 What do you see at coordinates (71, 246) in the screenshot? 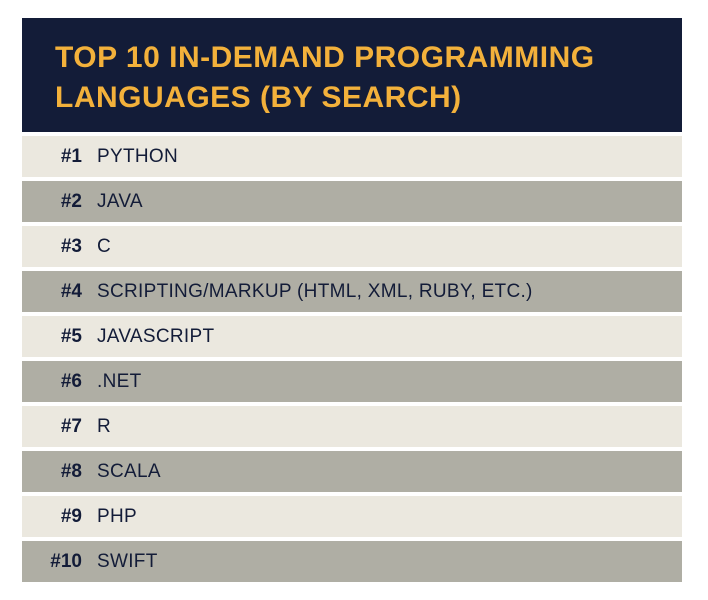
I see `rank-label: #3` at bounding box center [71, 246].